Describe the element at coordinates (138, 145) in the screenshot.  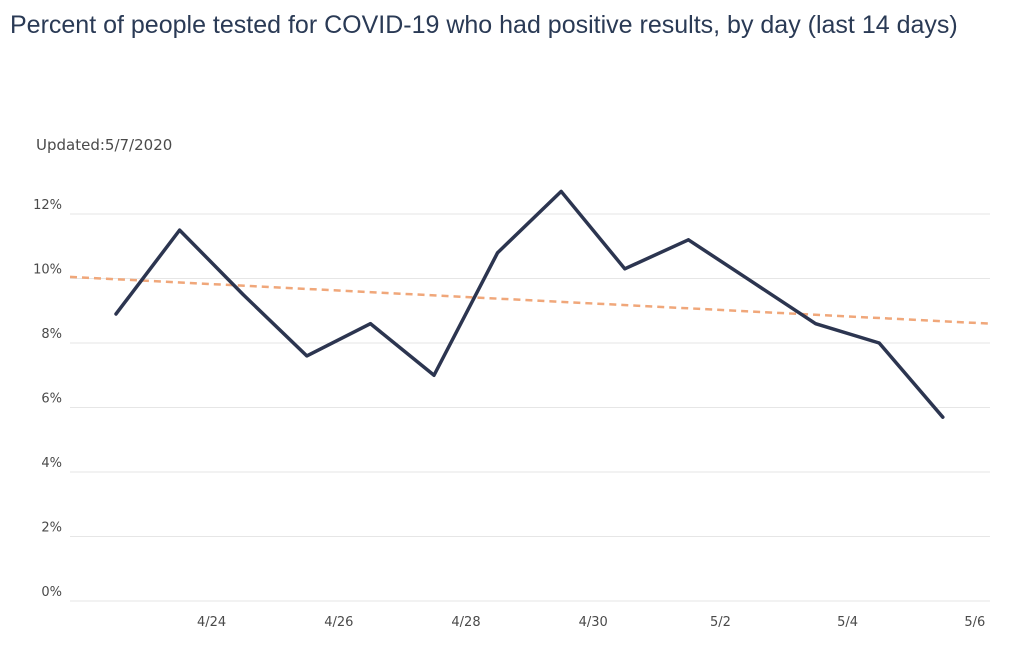
I see `updated-date: 5/7/2020` at that location.